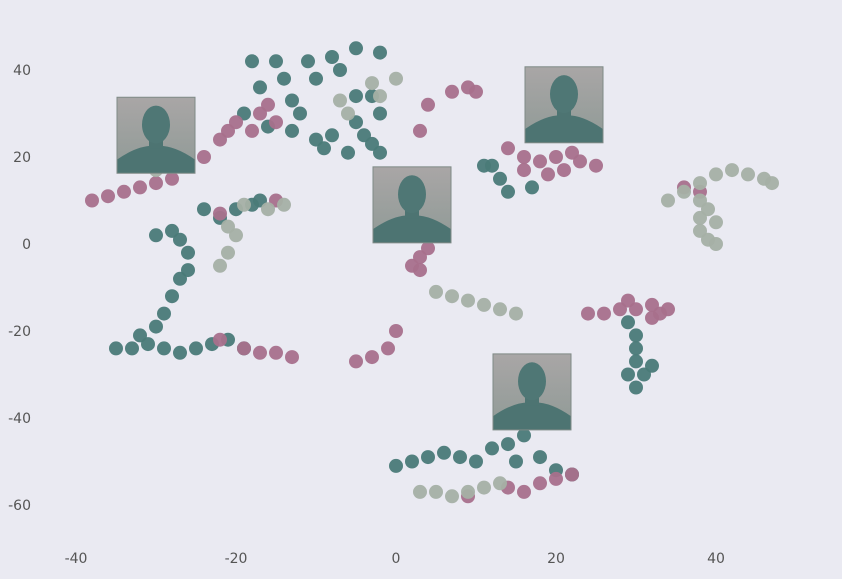 The width and height of the screenshot is (842, 579). I want to click on x-tick-label: -20, so click(236, 559).